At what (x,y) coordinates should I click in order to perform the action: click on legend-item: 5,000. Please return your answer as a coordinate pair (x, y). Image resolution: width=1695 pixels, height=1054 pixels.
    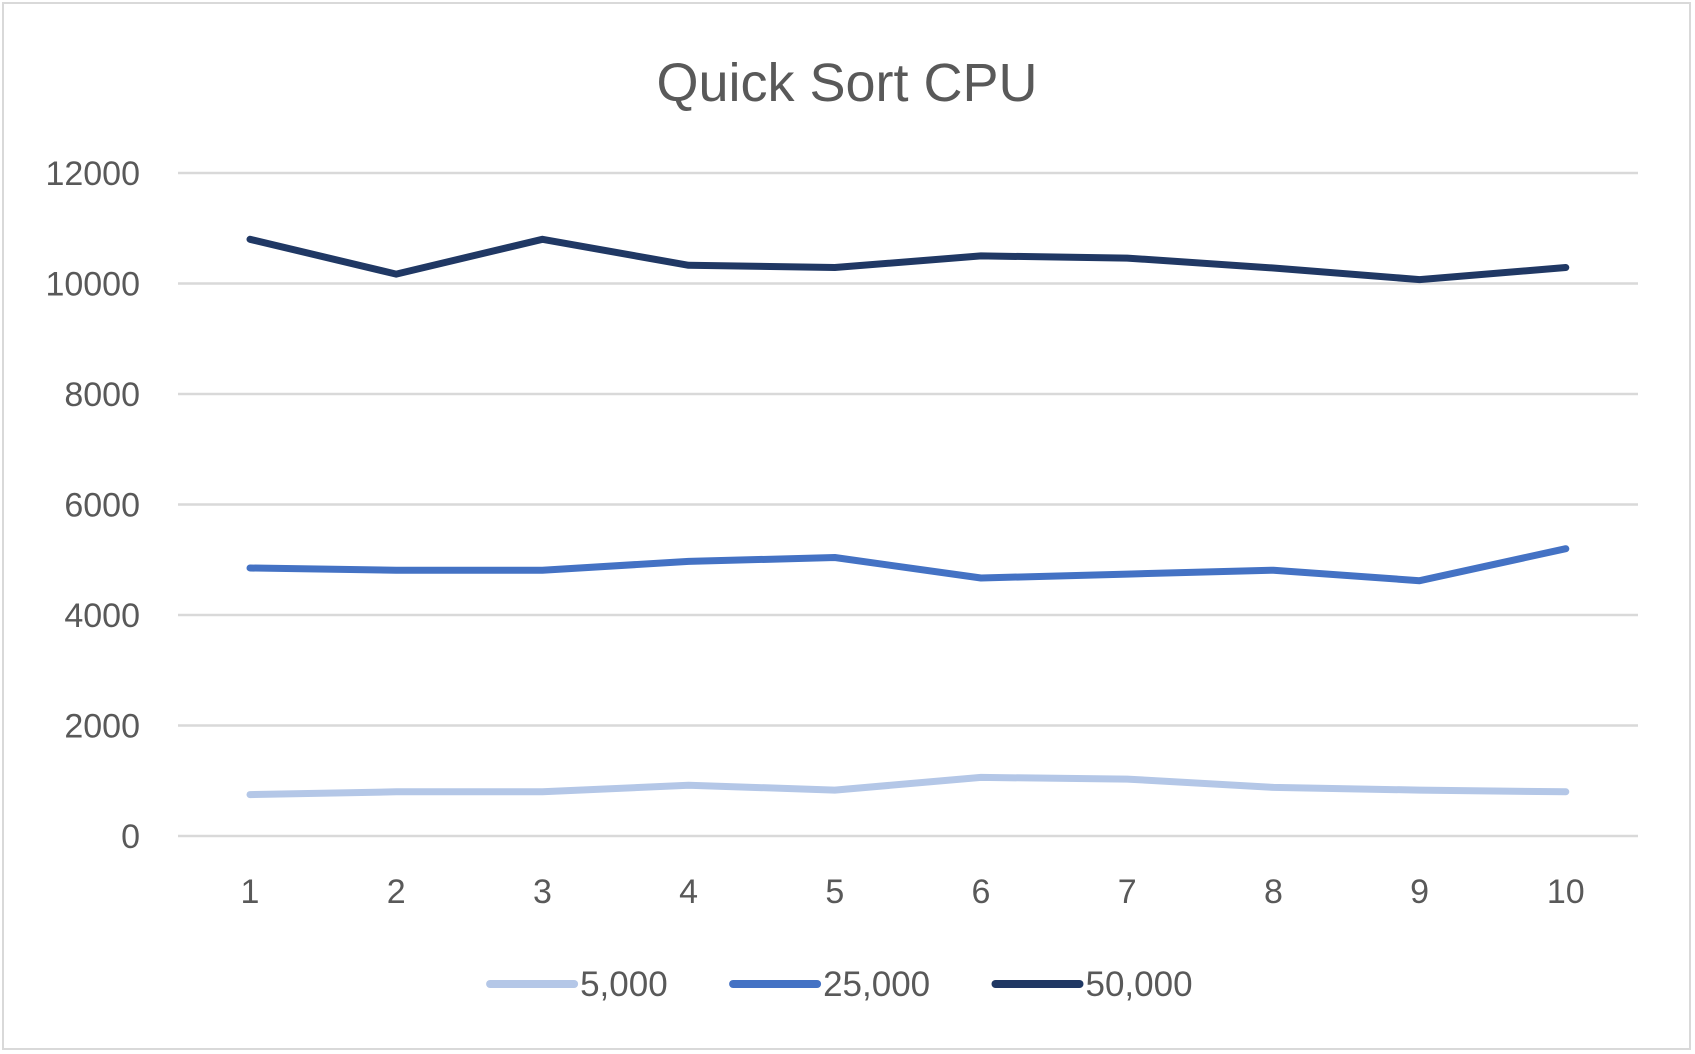
    Looking at the image, I should click on (577, 984).